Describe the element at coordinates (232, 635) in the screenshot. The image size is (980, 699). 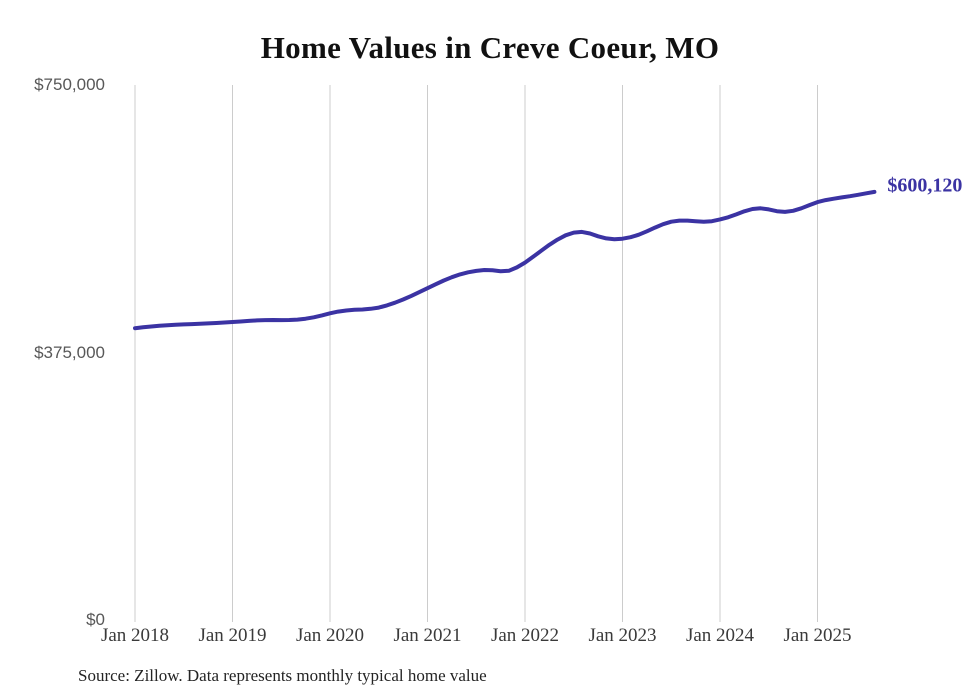
I see `x-tick-label: Jan 2019` at that location.